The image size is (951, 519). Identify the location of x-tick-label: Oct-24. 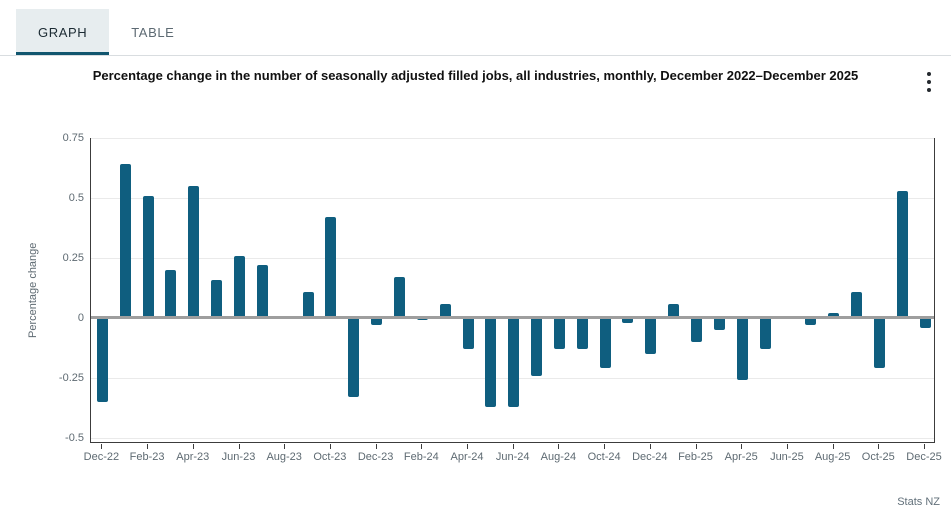
(604, 457).